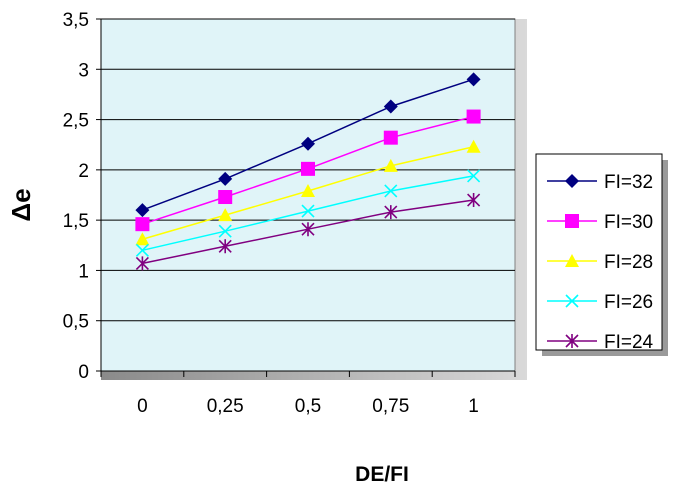 The image size is (675, 490). I want to click on legend-item-fi-30: FI=30, so click(600, 222).